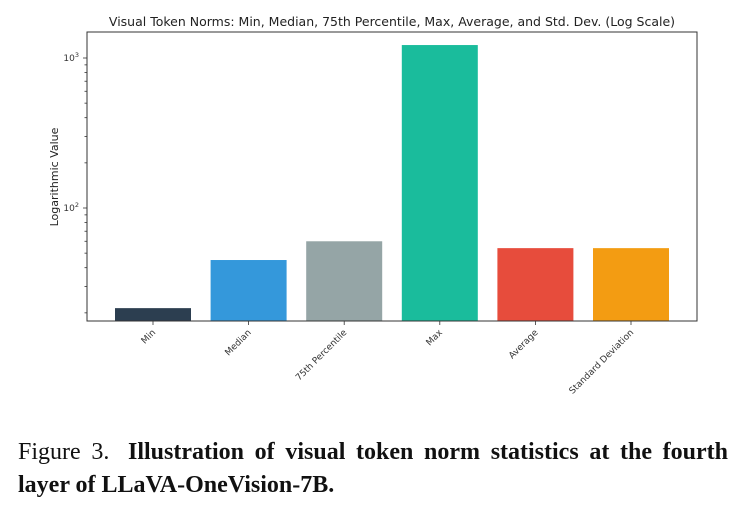 This screenshot has height=518, width=742. Describe the element at coordinates (77, 55) in the screenshot. I see `y-tick-exponent: 3` at that location.